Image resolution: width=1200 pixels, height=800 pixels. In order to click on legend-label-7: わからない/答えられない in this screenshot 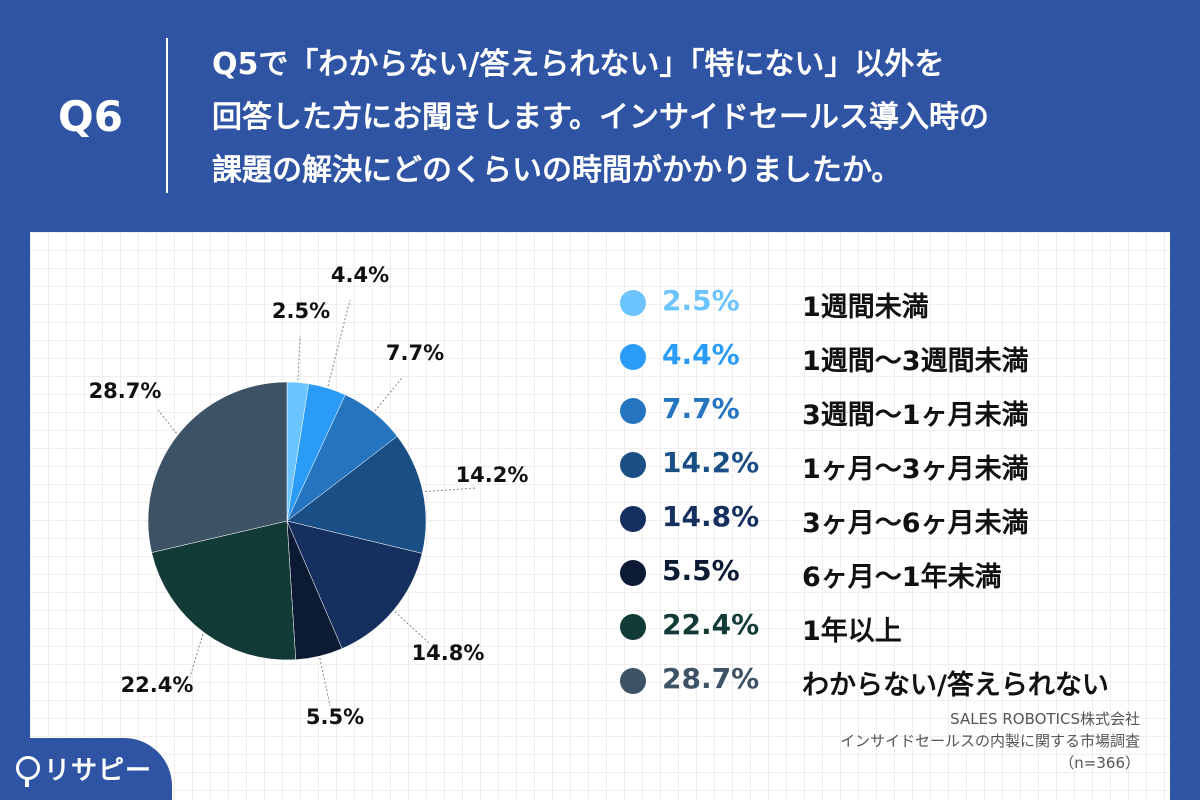, I will do `click(955, 685)`.